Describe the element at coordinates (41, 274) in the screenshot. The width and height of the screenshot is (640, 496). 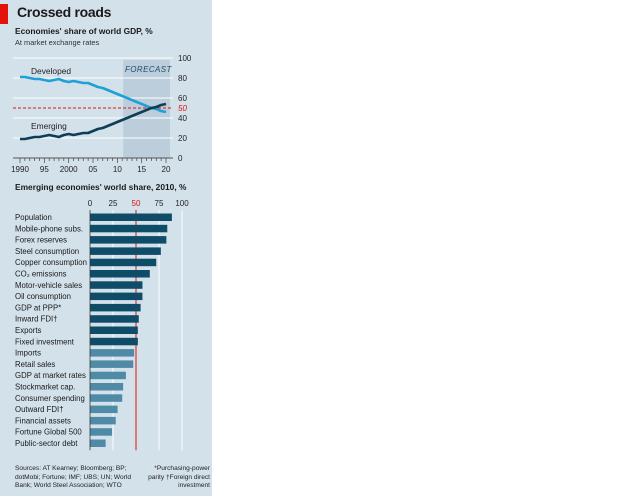
I see `bar-category-label: CO₂ emissions` at that location.